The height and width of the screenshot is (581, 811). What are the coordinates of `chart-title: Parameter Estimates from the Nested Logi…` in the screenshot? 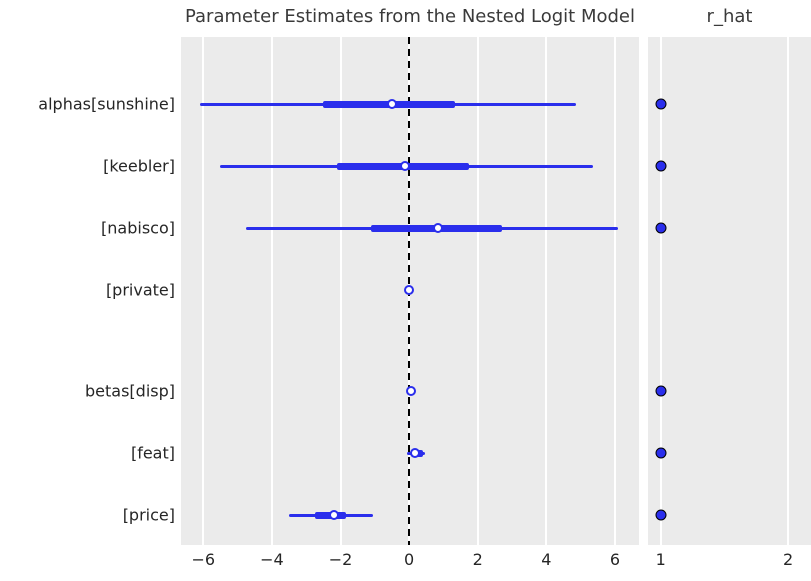 It's located at (410, 16).